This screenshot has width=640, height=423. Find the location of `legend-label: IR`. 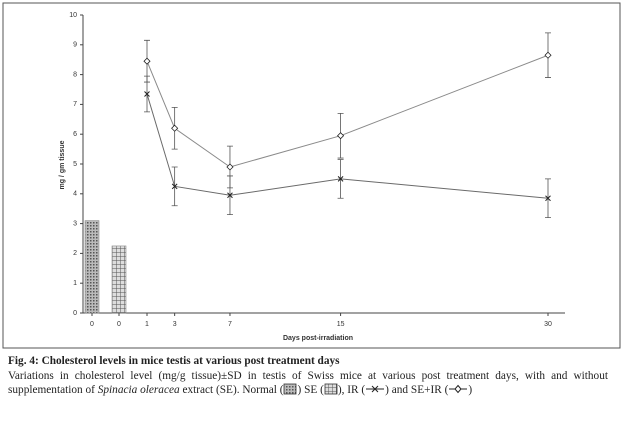

legend-label: IR is located at coordinates (353, 390).